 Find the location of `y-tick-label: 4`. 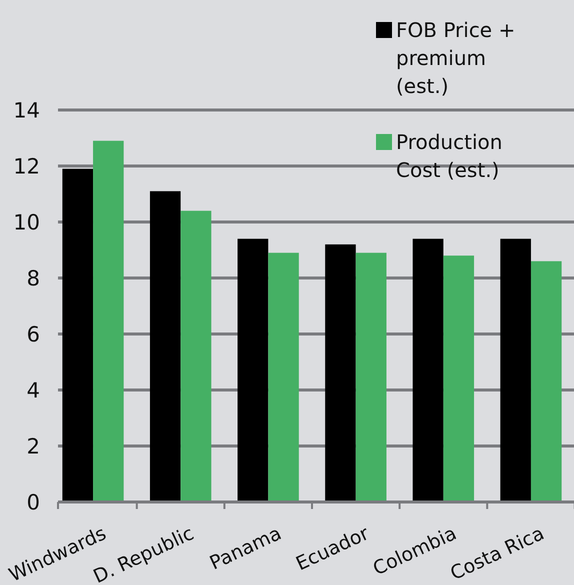

y-tick-label: 4 is located at coordinates (33, 390).